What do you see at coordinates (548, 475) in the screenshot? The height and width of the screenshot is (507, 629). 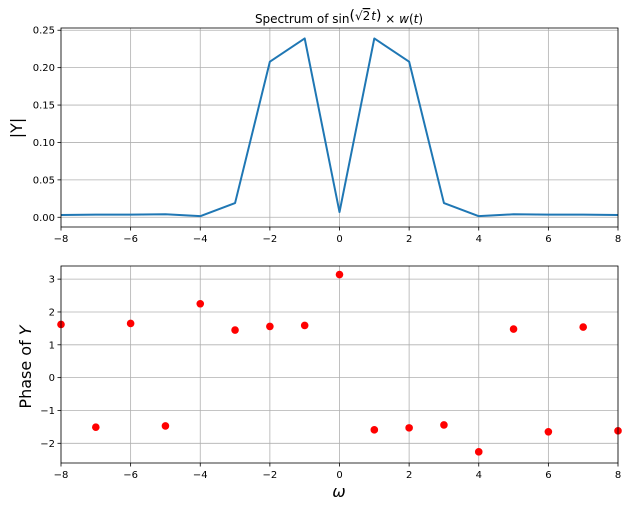 I see `phase-xtick-label: 6` at bounding box center [548, 475].